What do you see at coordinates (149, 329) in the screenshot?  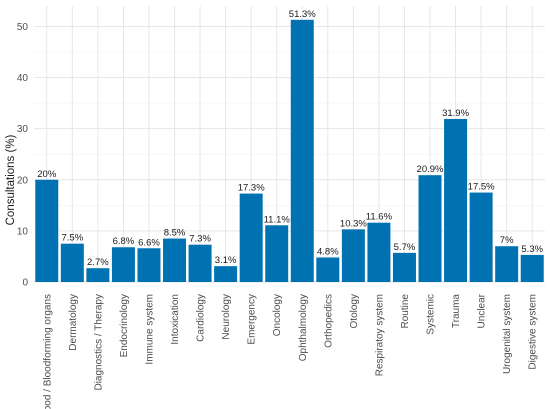 I see `x-tick-label: Immune system` at bounding box center [149, 329].